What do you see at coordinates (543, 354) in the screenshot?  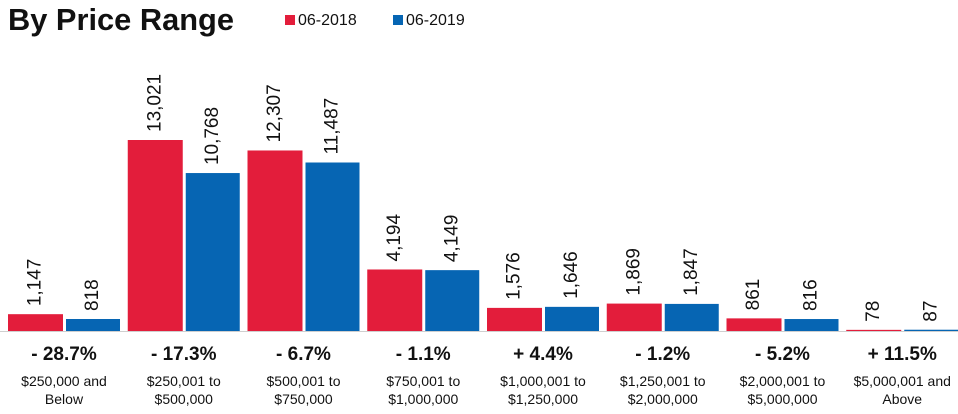 I see `change-label: + 4.4%` at bounding box center [543, 354].